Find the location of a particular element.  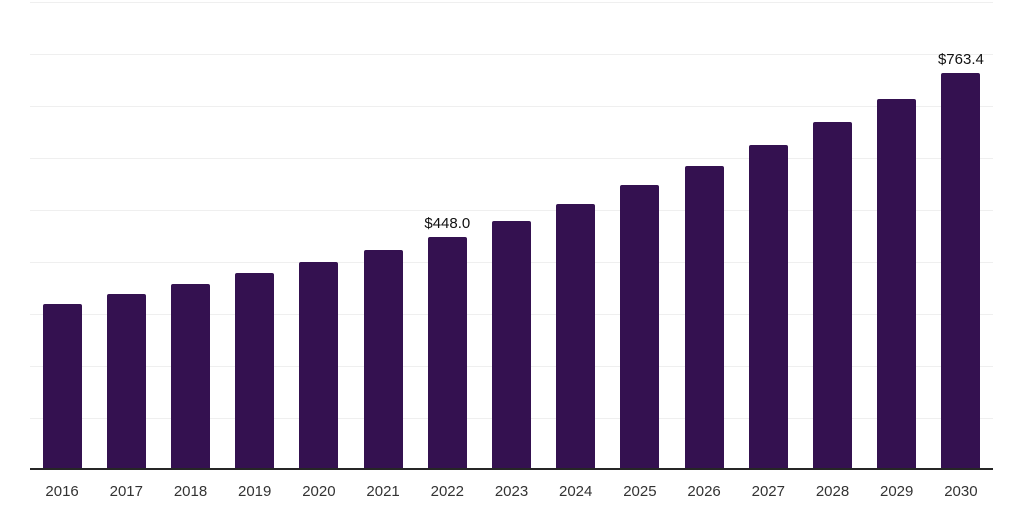

x-axis-line is located at coordinates (511, 469).